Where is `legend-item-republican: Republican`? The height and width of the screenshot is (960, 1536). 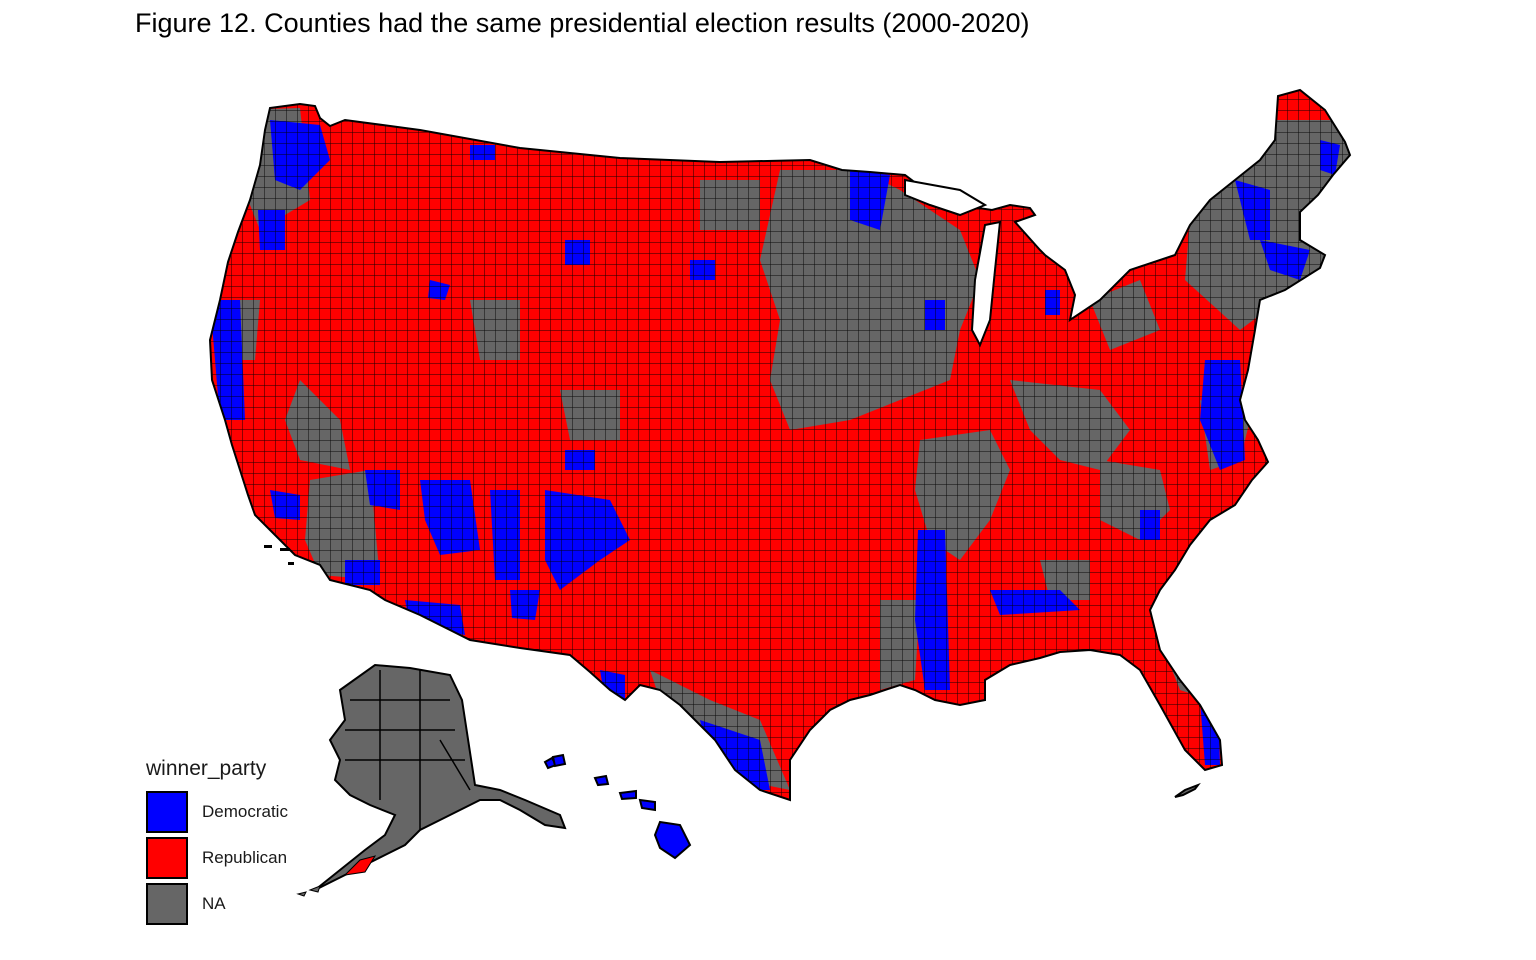 legend-item-republican: Republican is located at coordinates (217, 858).